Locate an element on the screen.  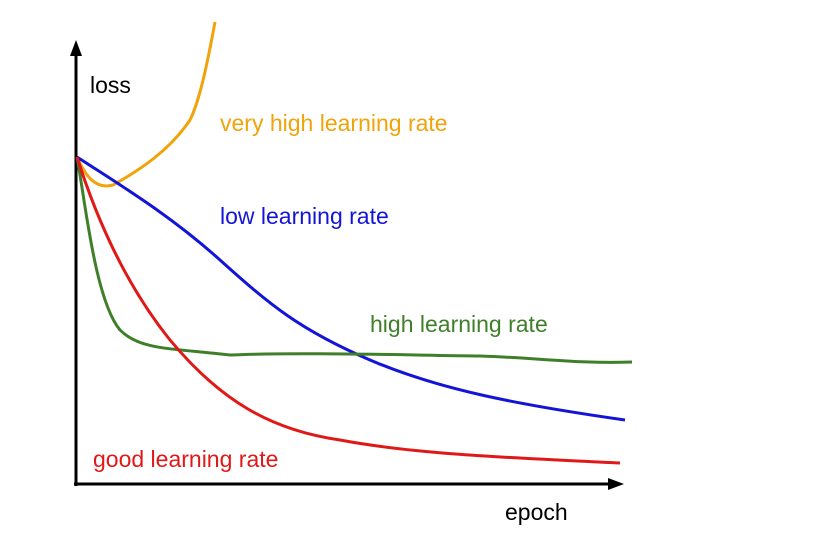
curve-label: very high learning rate is located at coordinates (334, 123).